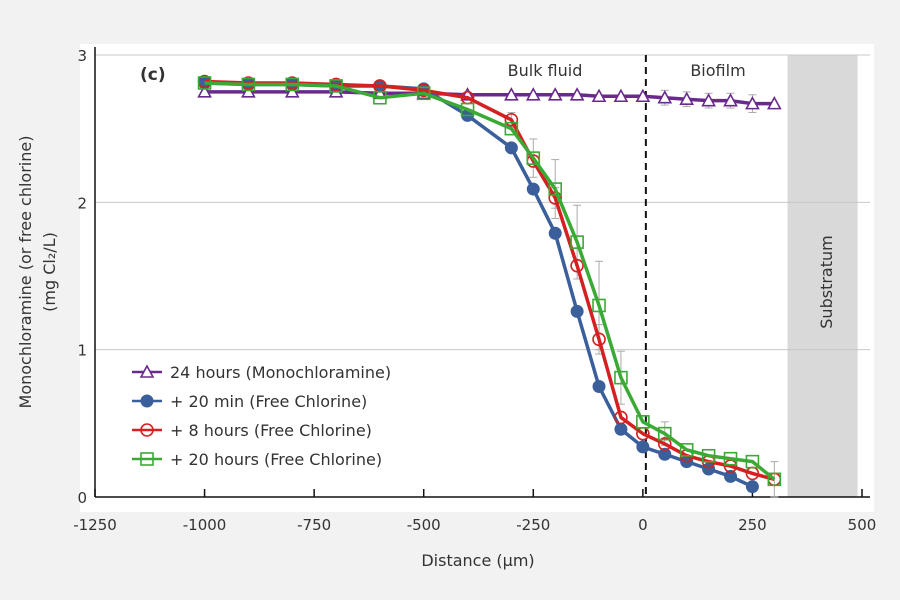 The height and width of the screenshot is (600, 900). I want to click on x-tick-label: -500, so click(424, 525).